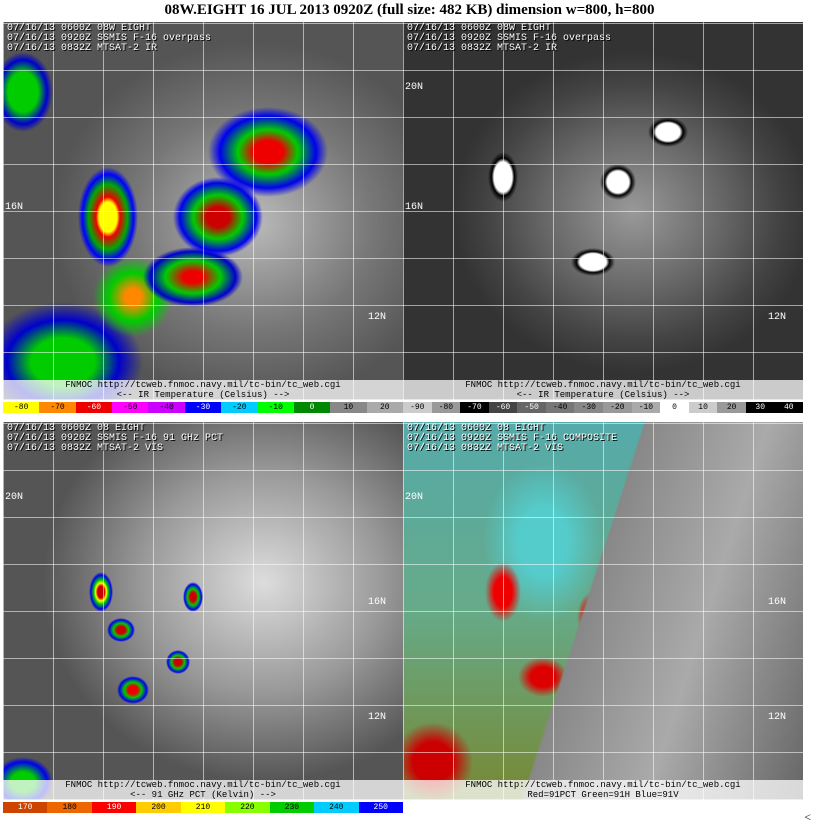 Image resolution: width=819 pixels, height=827 pixels. I want to click on colorbar-label: 180, so click(69, 807).